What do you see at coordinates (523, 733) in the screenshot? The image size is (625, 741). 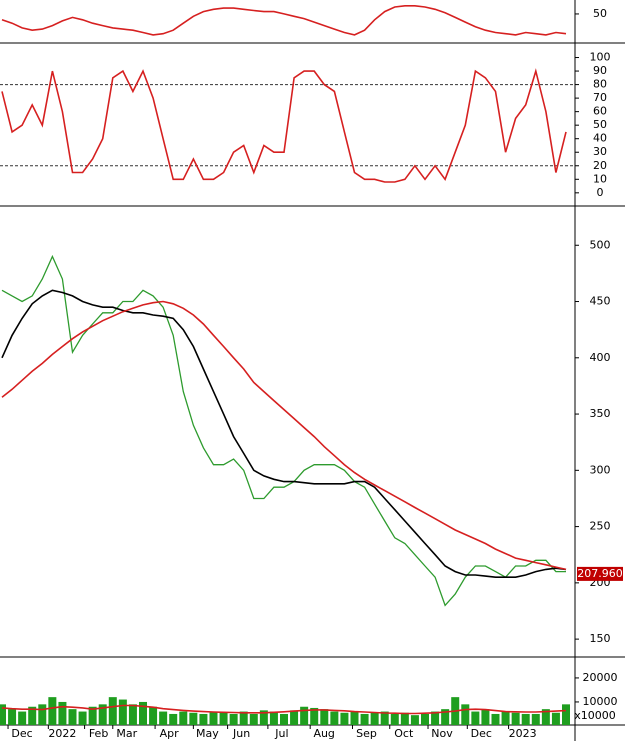 I see `x-tick-label: 2023` at bounding box center [523, 733].